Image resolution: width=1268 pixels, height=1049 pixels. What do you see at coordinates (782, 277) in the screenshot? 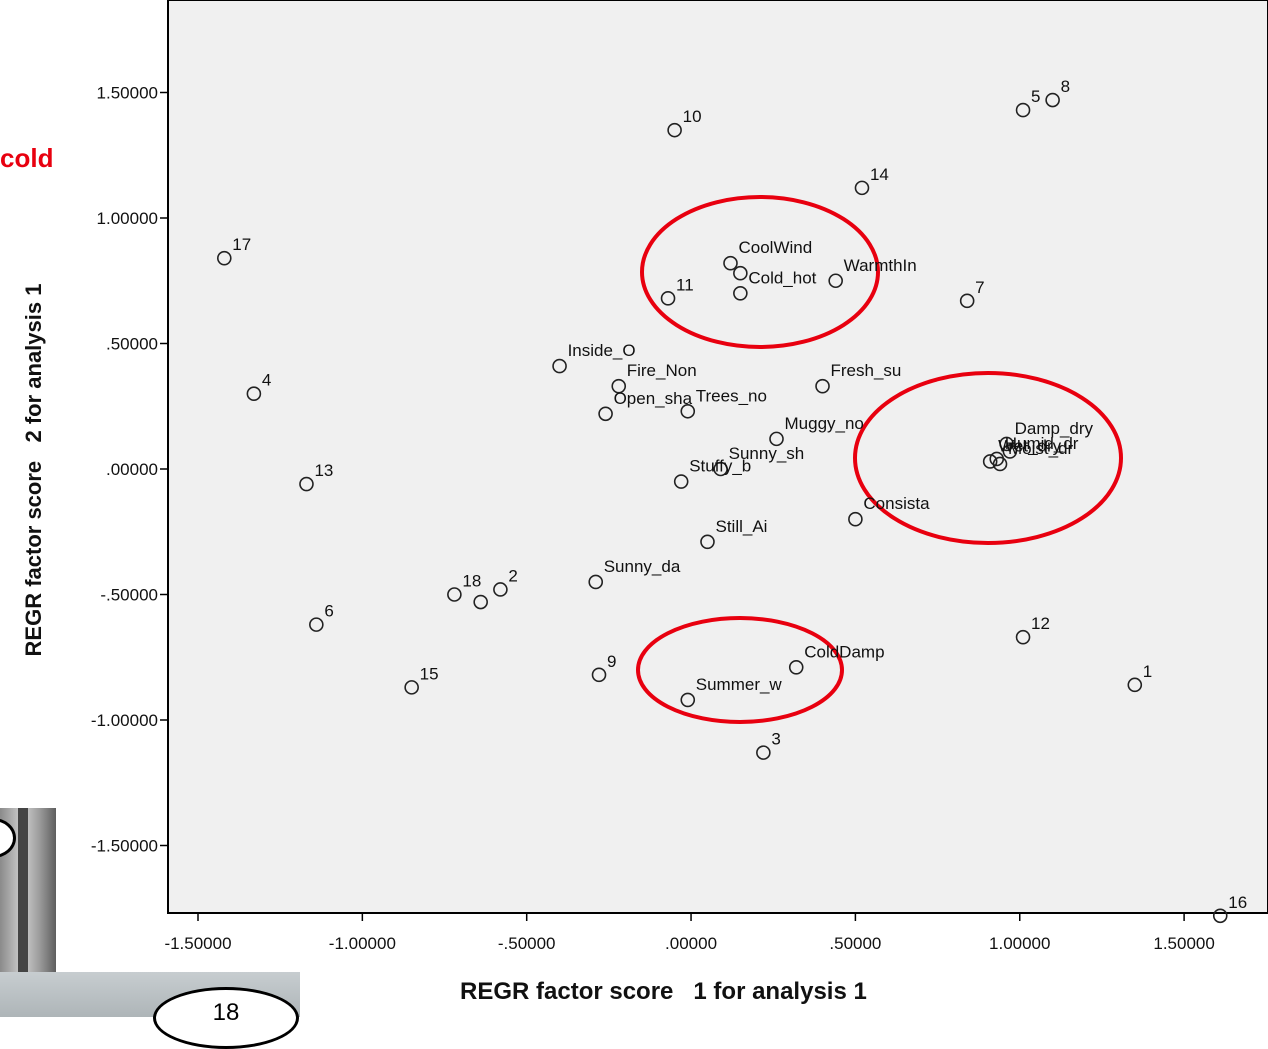
I see `point-label: Cold_hot` at bounding box center [782, 277].